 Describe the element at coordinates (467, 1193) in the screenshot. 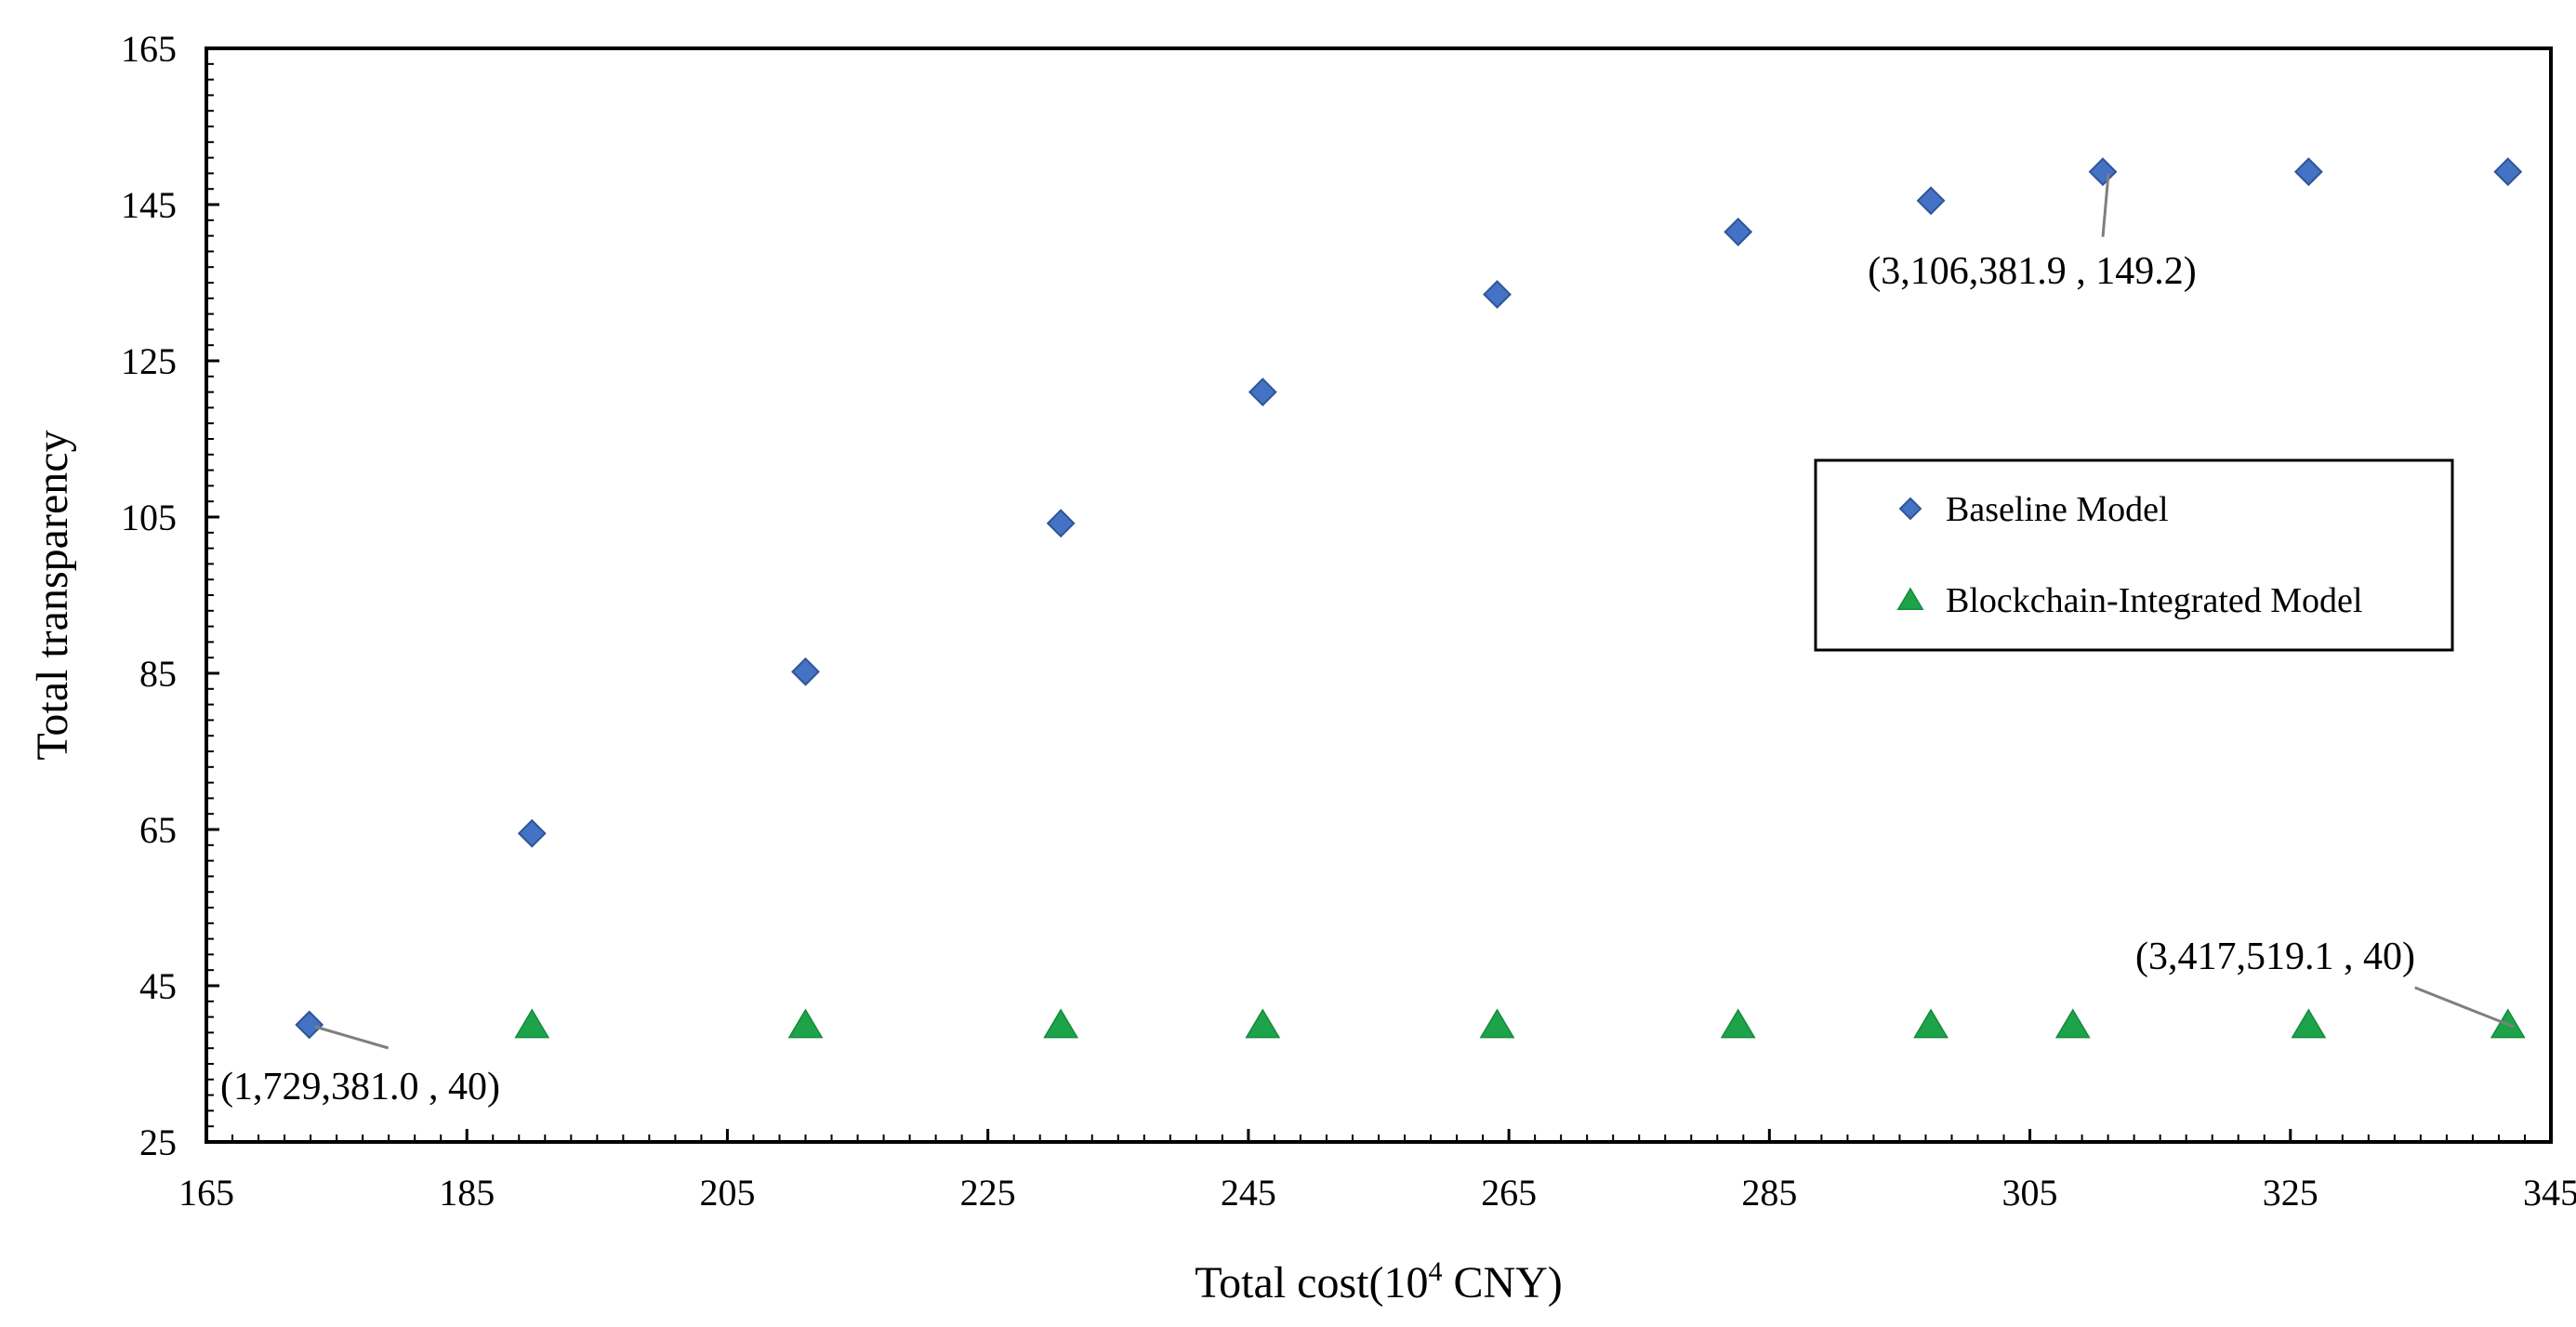

I see `x-tick-label: 185` at that location.